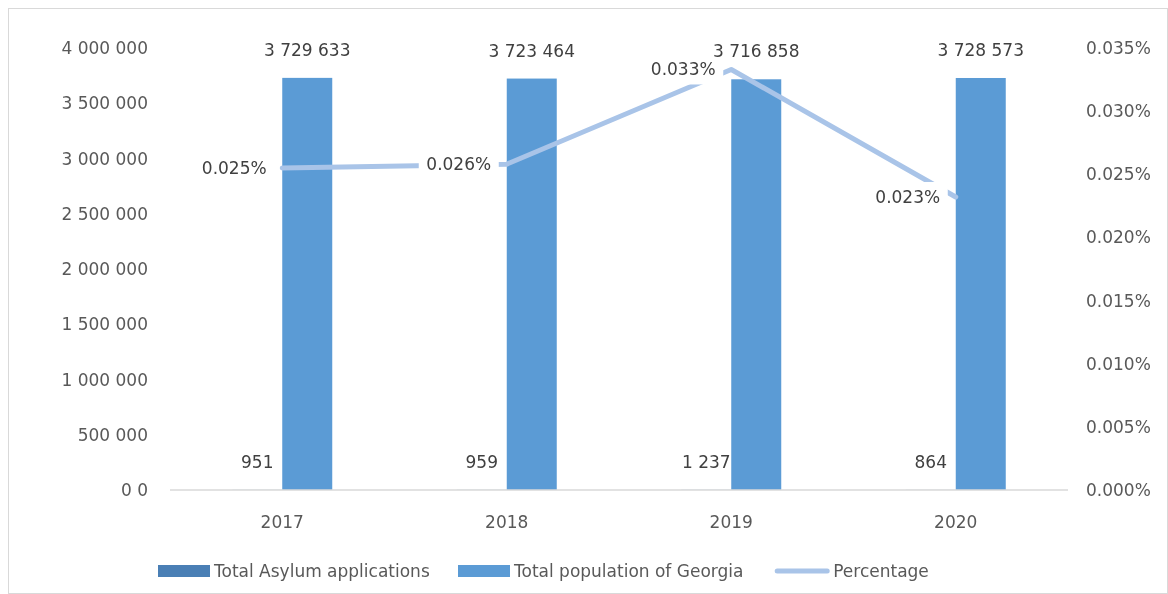  What do you see at coordinates (321, 571) in the screenshot?
I see `legend-label: Total Asylum applications` at bounding box center [321, 571].